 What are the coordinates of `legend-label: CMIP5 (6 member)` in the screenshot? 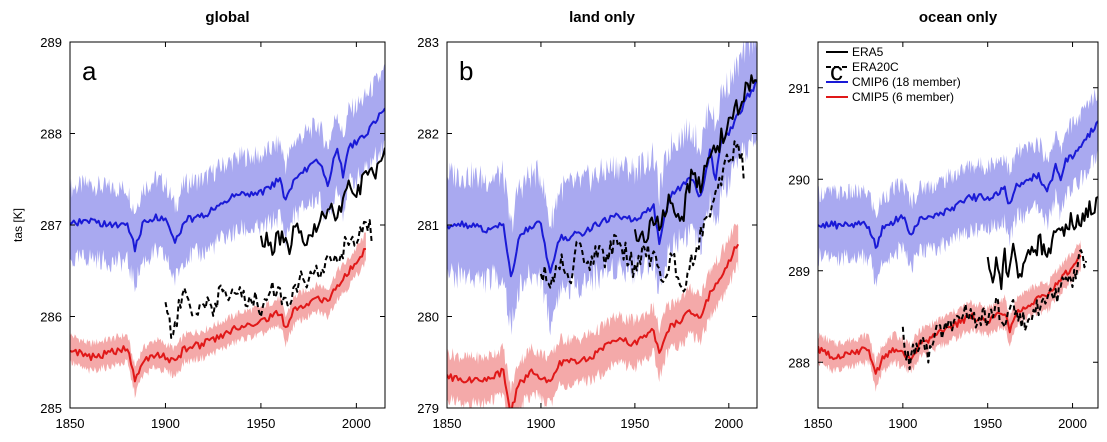 It's located at (903, 97).